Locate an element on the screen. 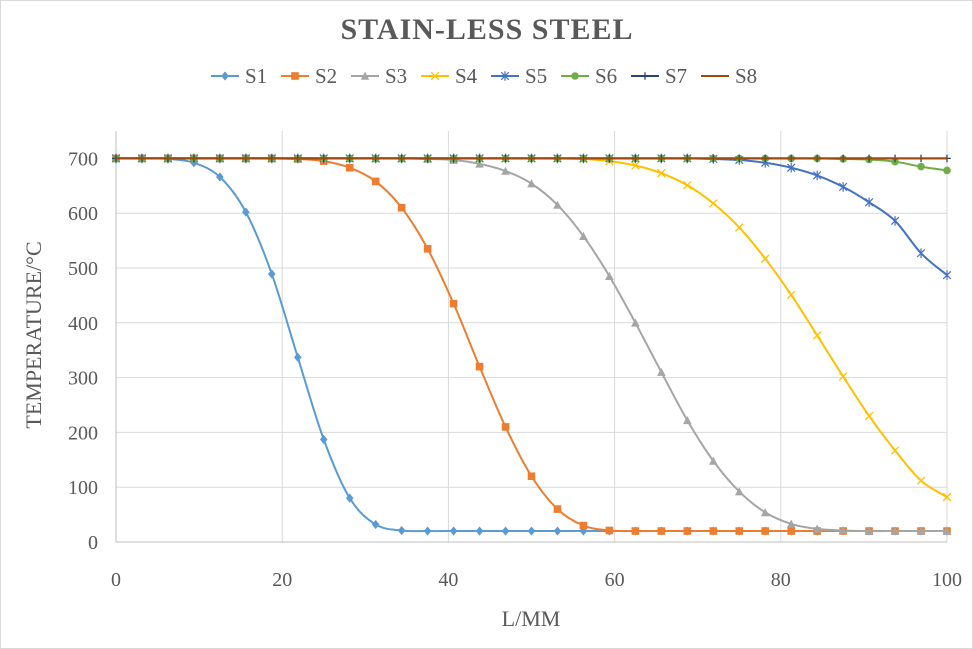 Image resolution: width=973 pixels, height=649 pixels. legend-label: S5 is located at coordinates (536, 76).